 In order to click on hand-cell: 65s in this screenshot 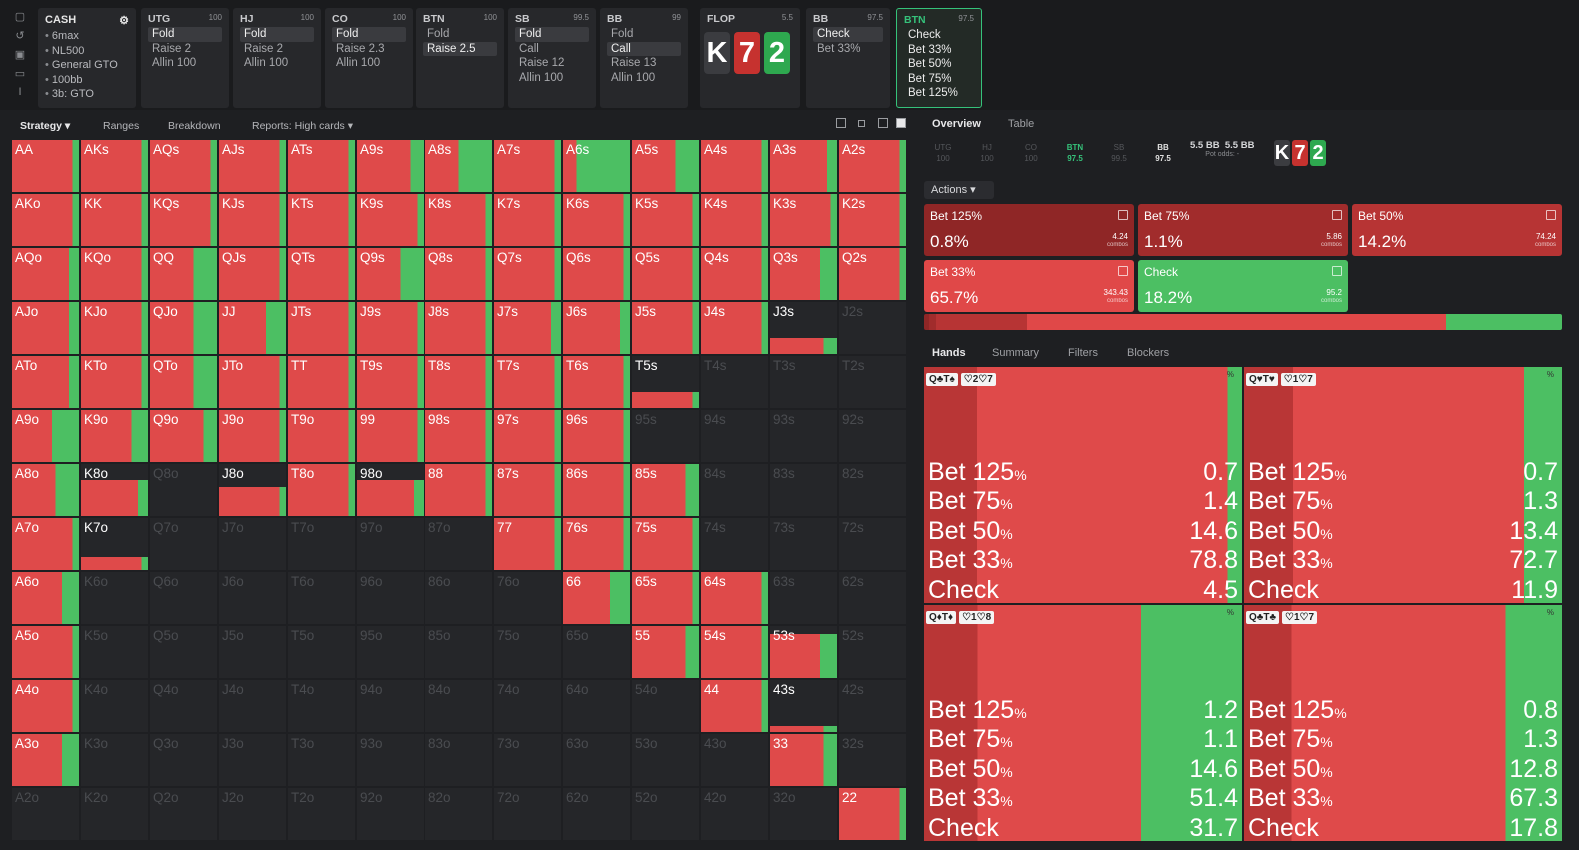, I will do `click(665, 598)`.